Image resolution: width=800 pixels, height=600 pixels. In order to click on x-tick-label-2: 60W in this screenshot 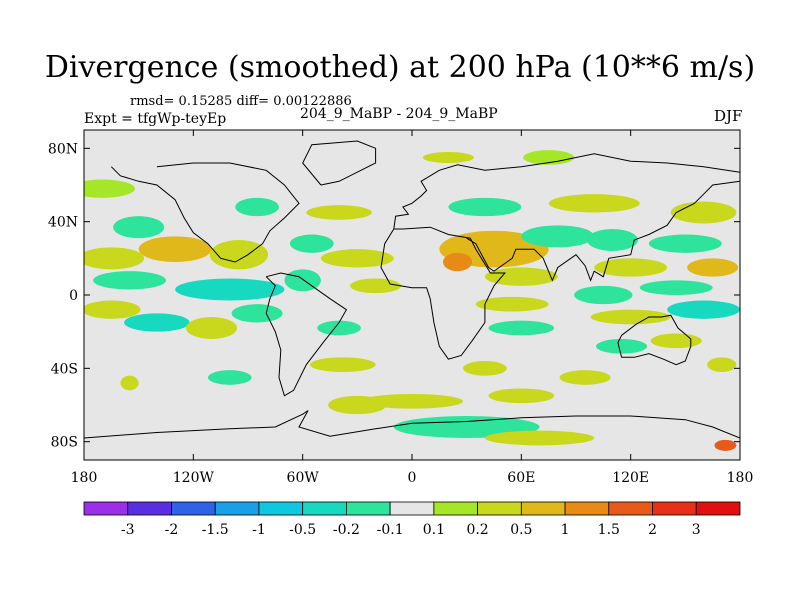, I will do `click(303, 478)`.